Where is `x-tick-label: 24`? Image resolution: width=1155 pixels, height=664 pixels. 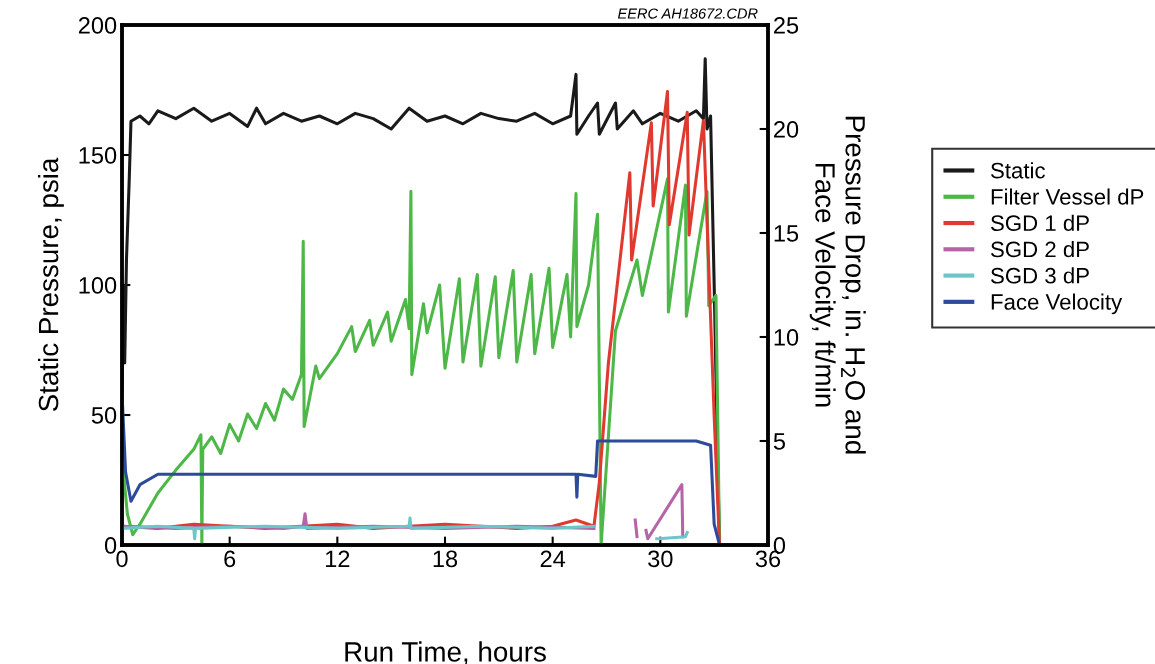
x-tick-label: 24 is located at coordinates (553, 558).